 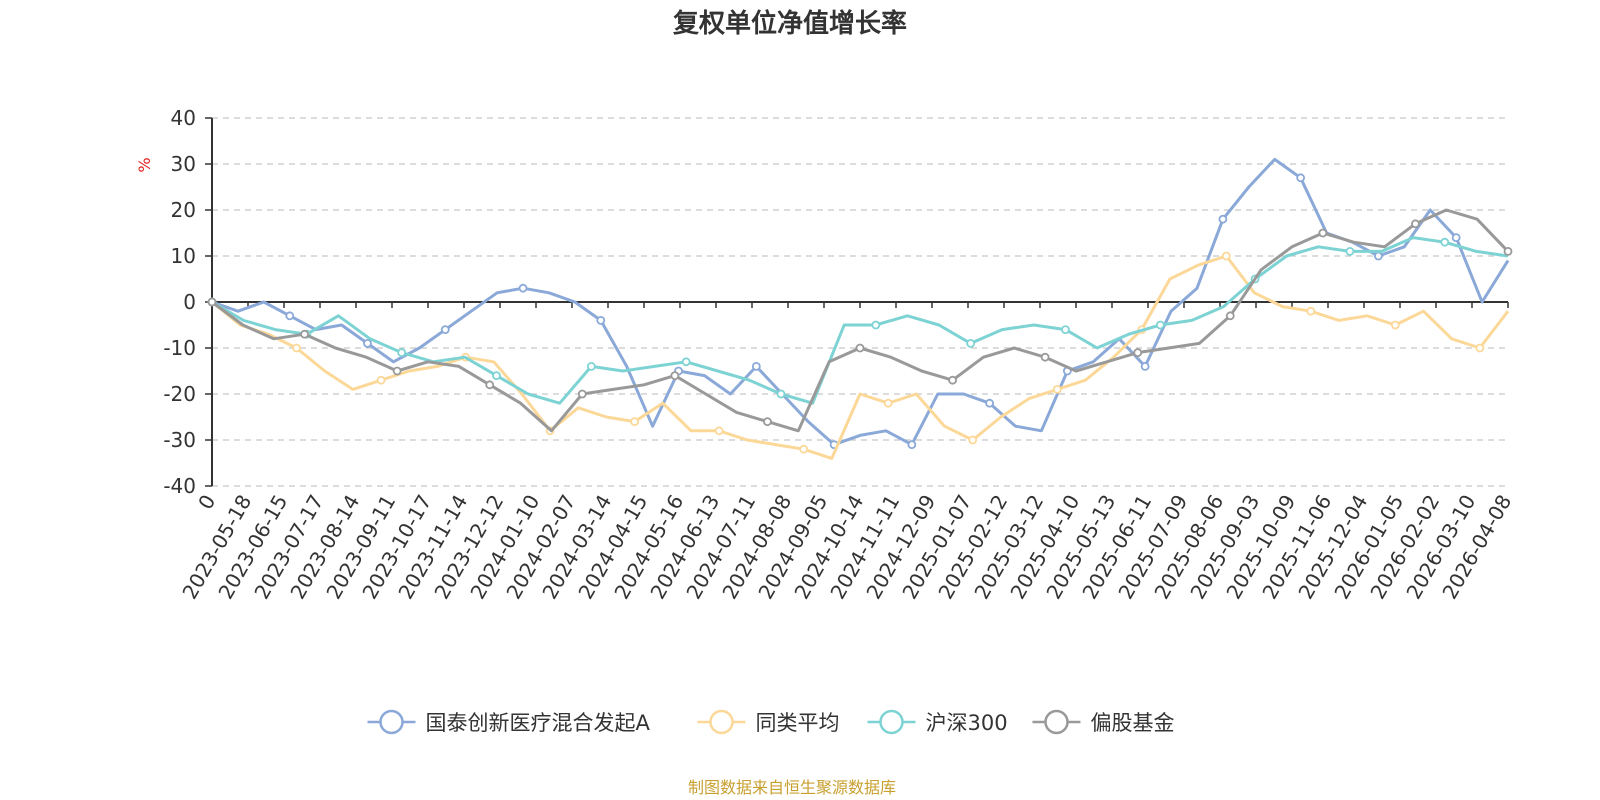 I want to click on legend-item: 偏股基金, so click(x=1103, y=722).